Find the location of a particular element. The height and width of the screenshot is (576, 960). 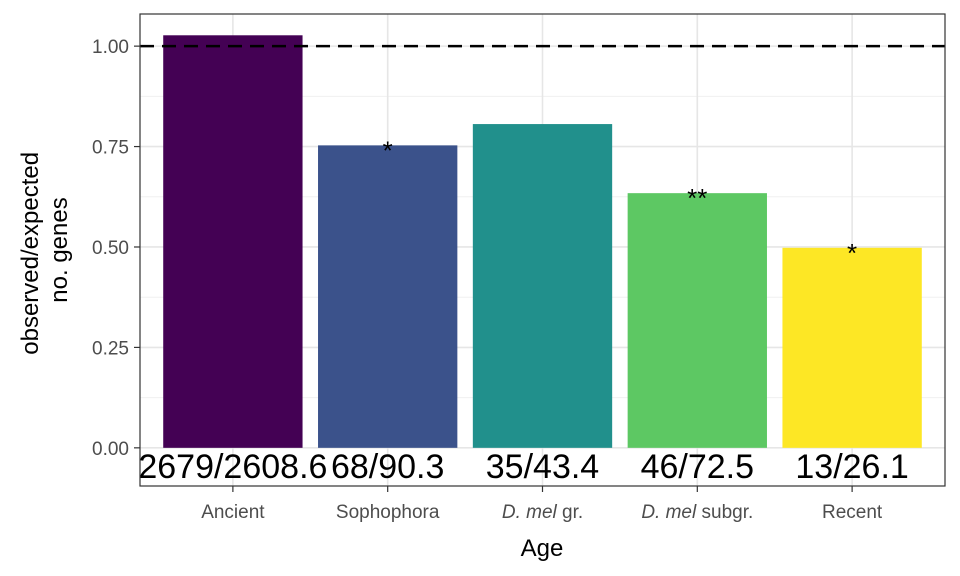

significance-labels: **** is located at coordinates (620, 201).